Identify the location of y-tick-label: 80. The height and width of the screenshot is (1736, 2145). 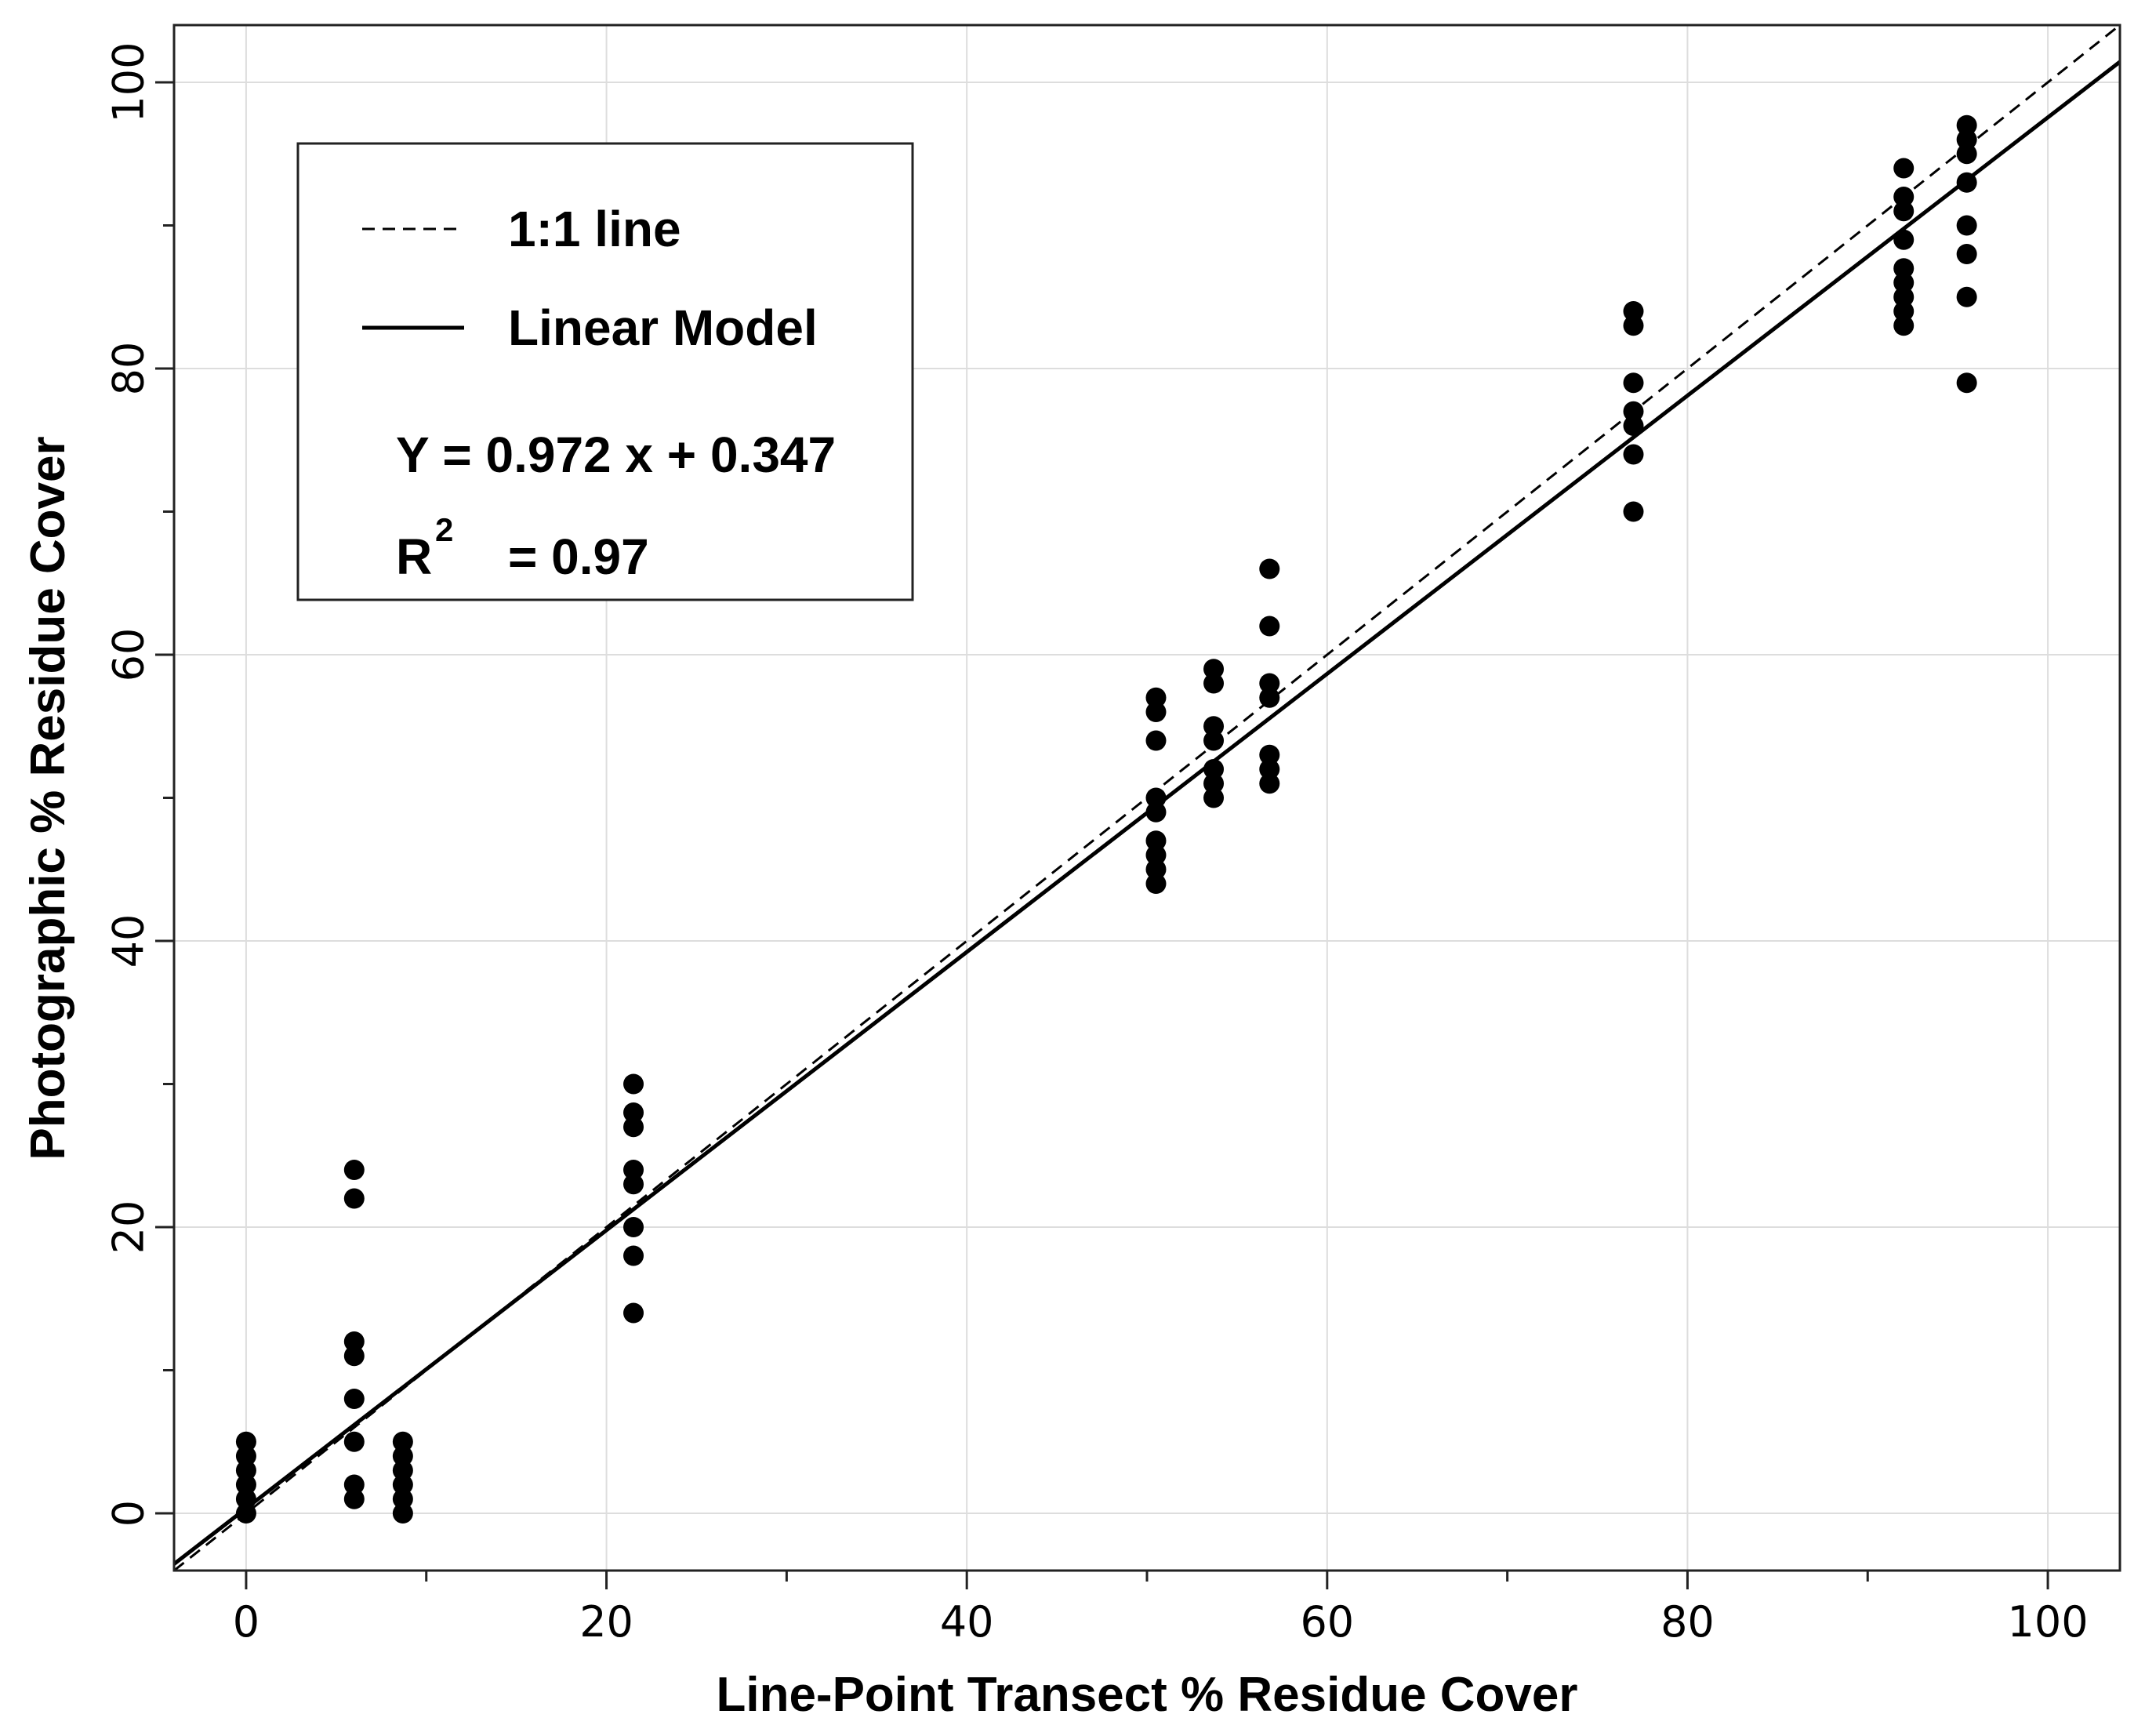
(129, 369).